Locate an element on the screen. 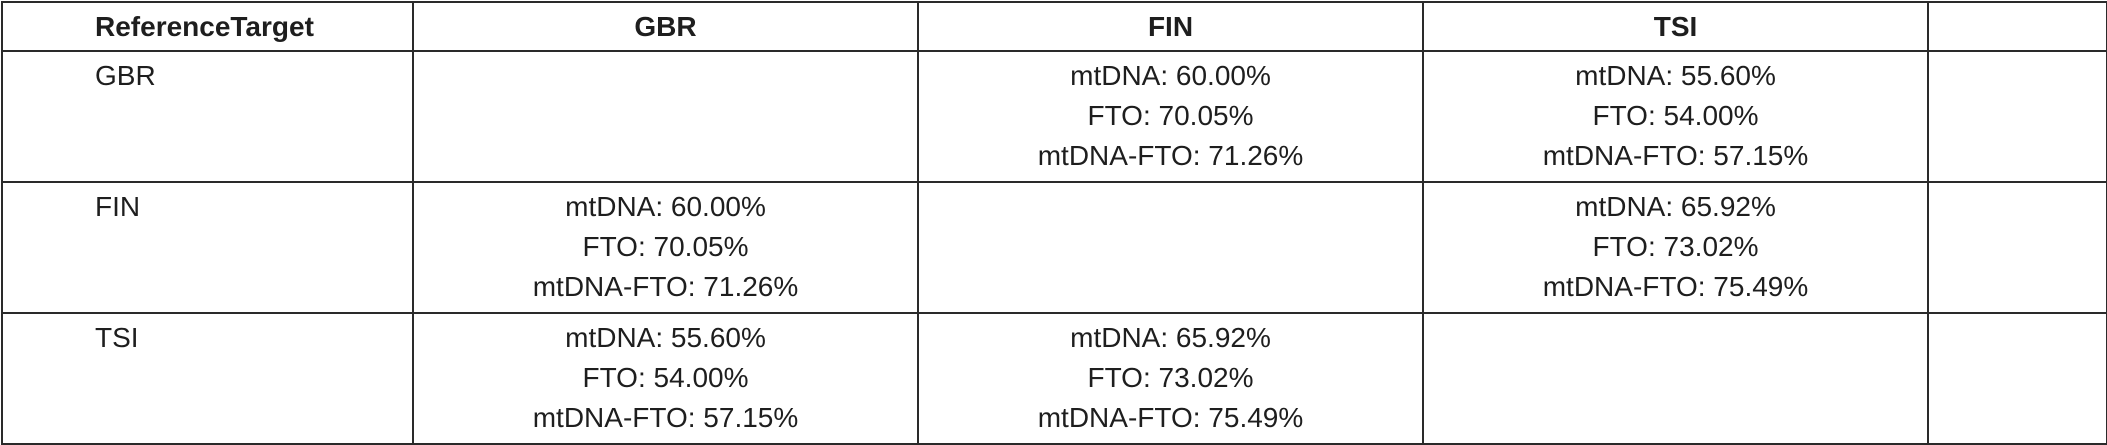 Image resolution: width=2107 pixels, height=445 pixels. header-tsi: TSI is located at coordinates (1675, 26).